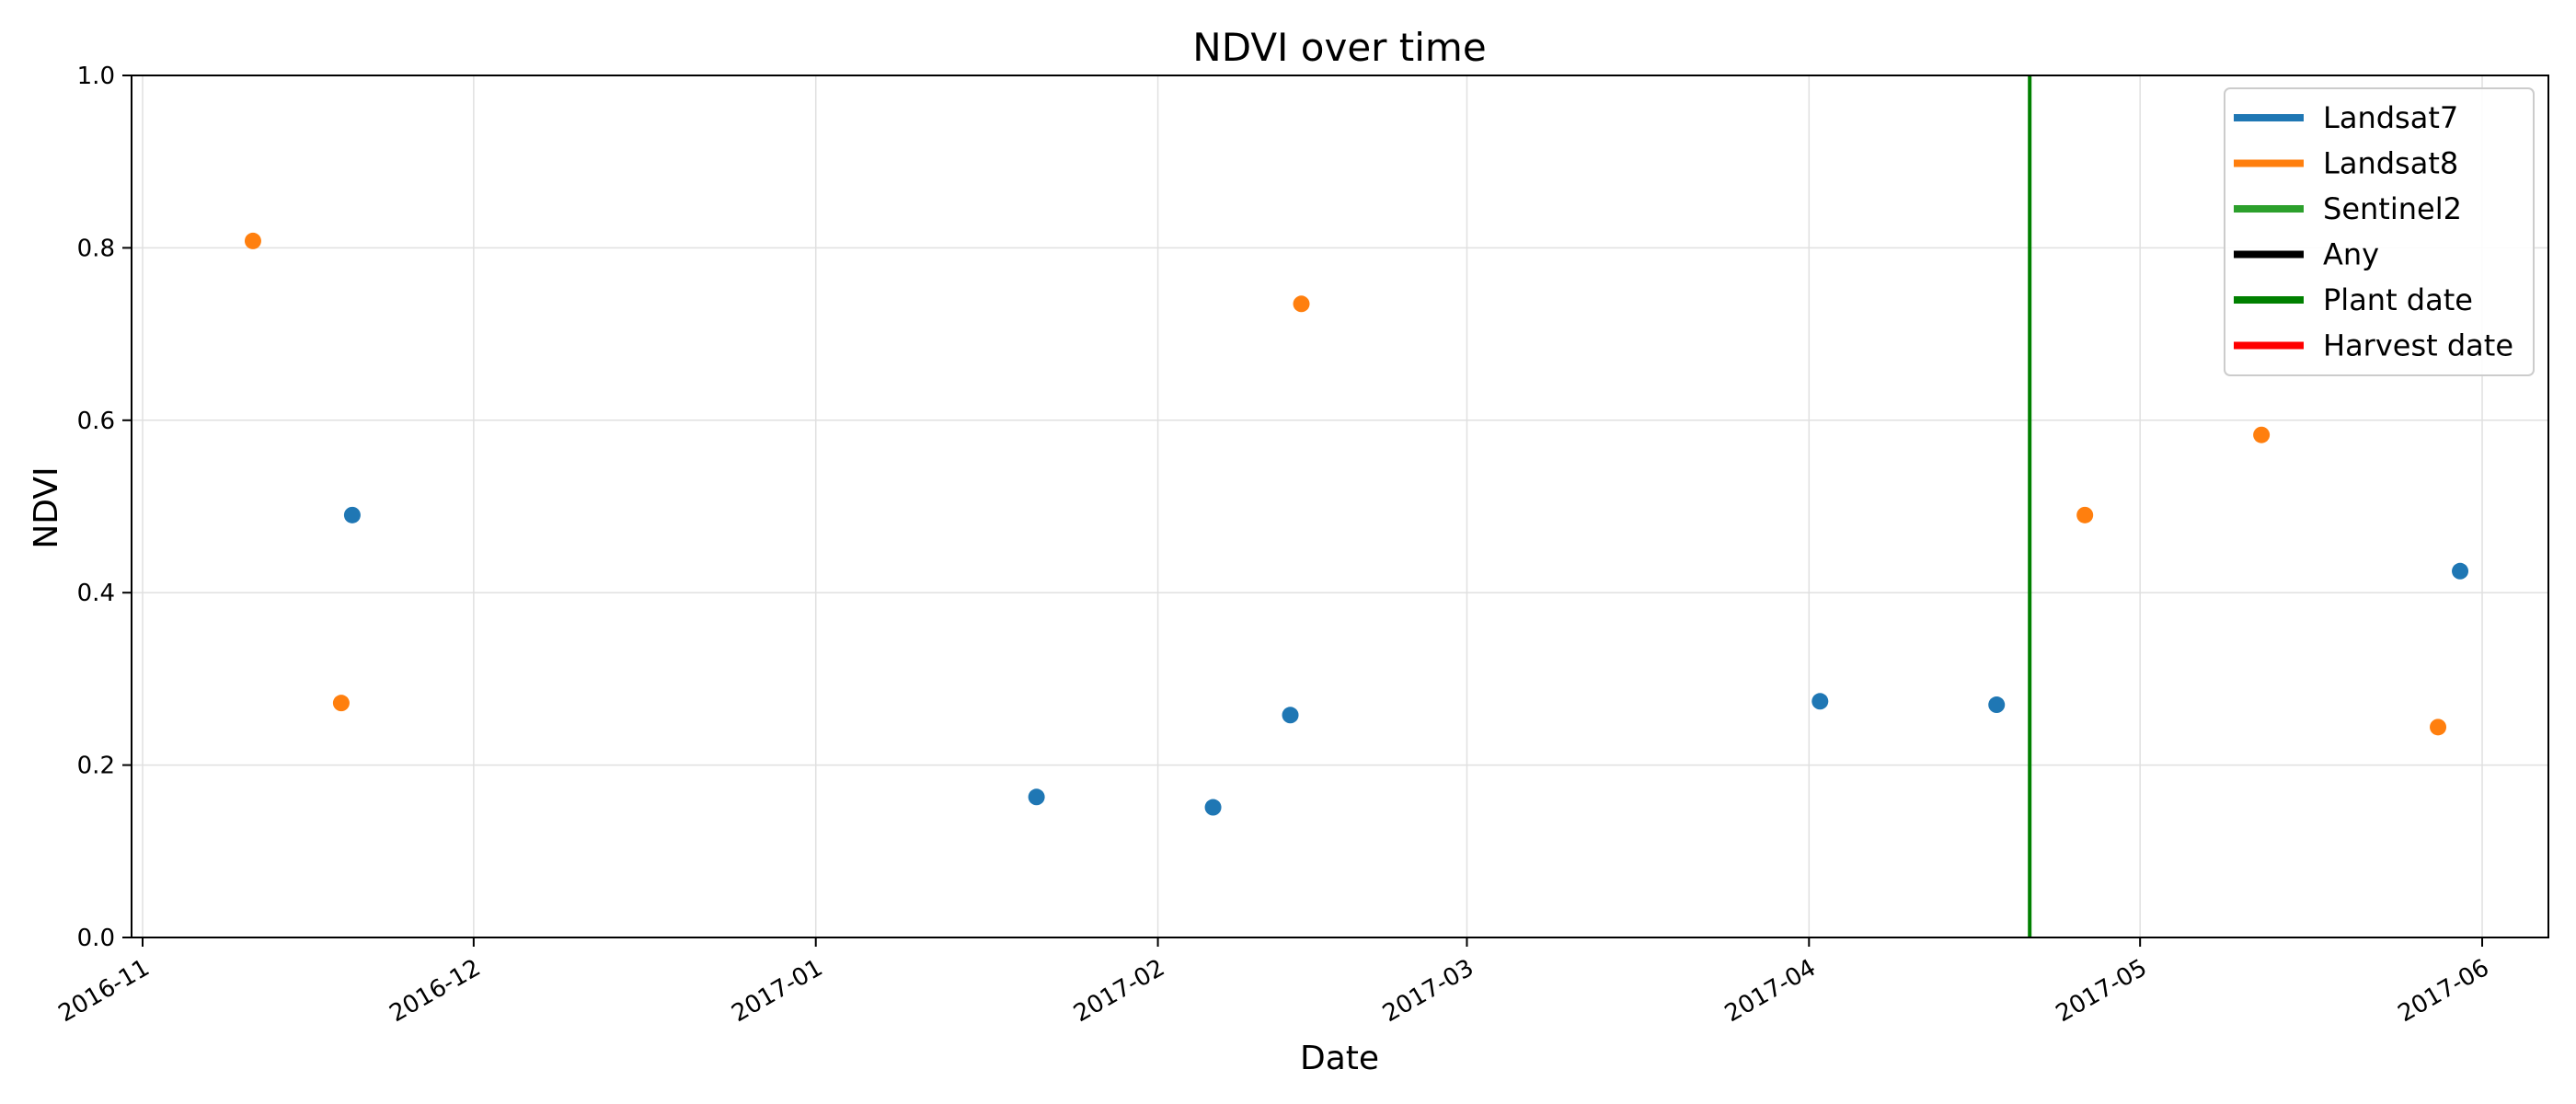 This screenshot has height=1104, width=2576. Describe the element at coordinates (2351, 254) in the screenshot. I see `legend-label-any: Any` at that location.